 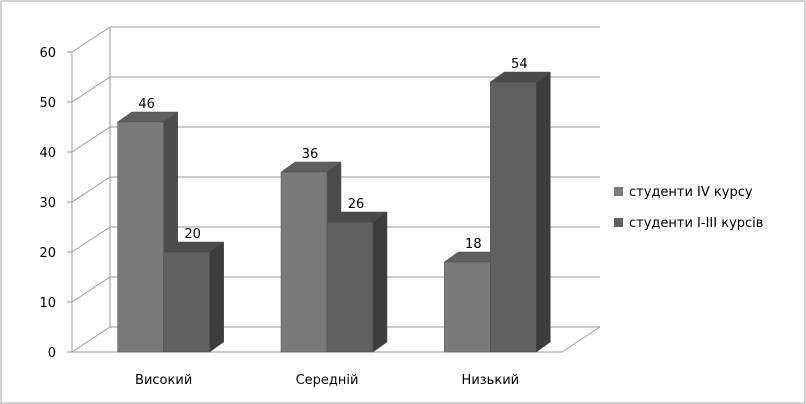 What do you see at coordinates (47, 153) in the screenshot?
I see `y-tick-label: 40` at bounding box center [47, 153].